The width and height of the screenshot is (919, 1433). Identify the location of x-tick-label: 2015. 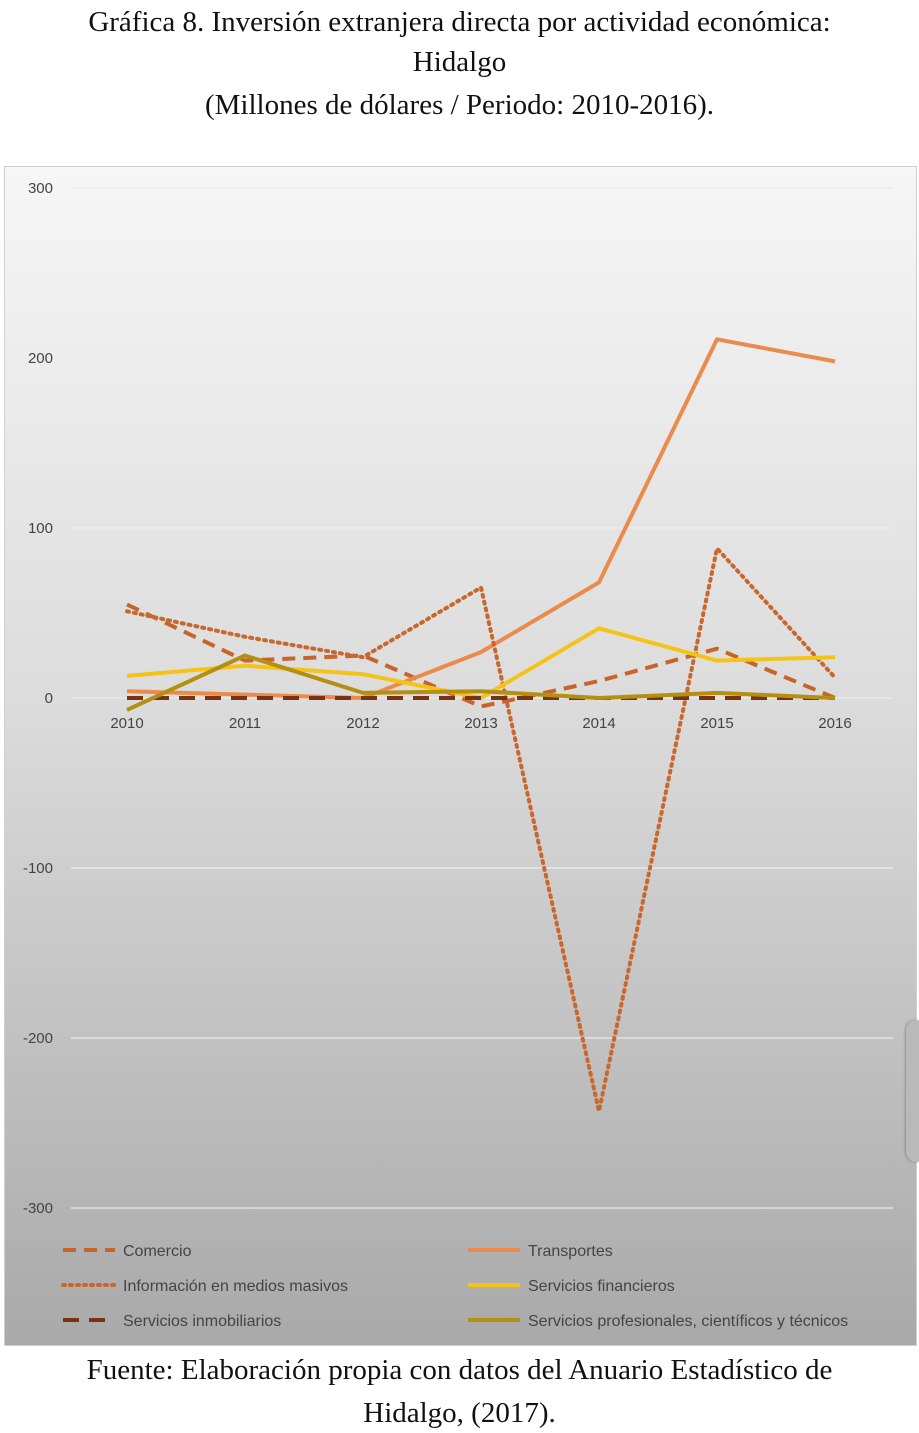
(716, 723).